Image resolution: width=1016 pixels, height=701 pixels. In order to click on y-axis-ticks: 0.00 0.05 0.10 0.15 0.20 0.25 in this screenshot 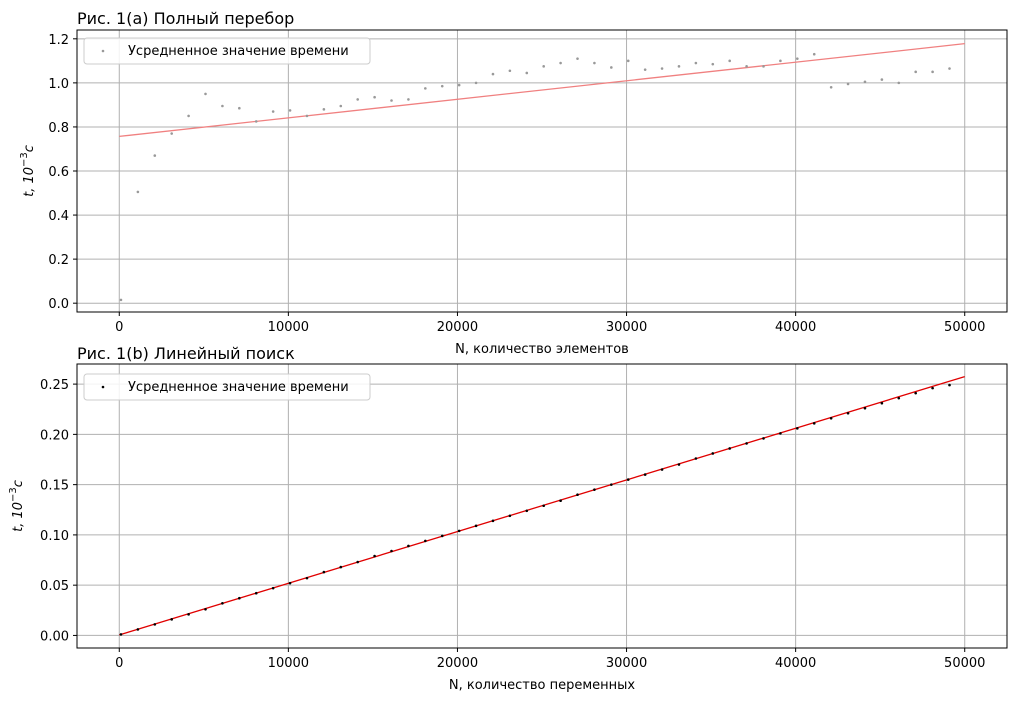, I will do `click(58, 511)`.